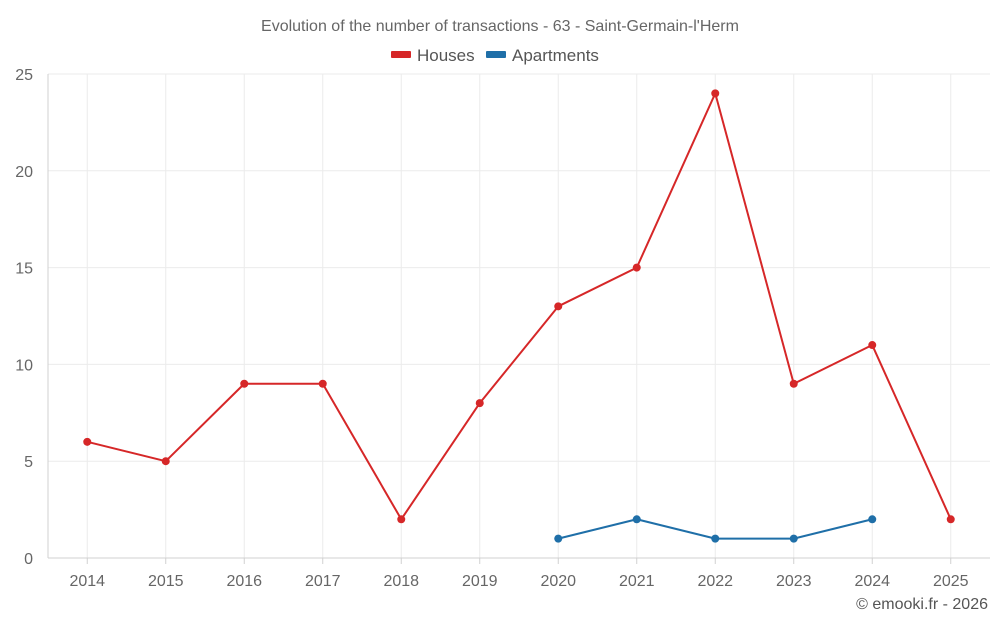  Describe the element at coordinates (24, 317) in the screenshot. I see `y-axis: 0 5 10 15 20 25` at that location.